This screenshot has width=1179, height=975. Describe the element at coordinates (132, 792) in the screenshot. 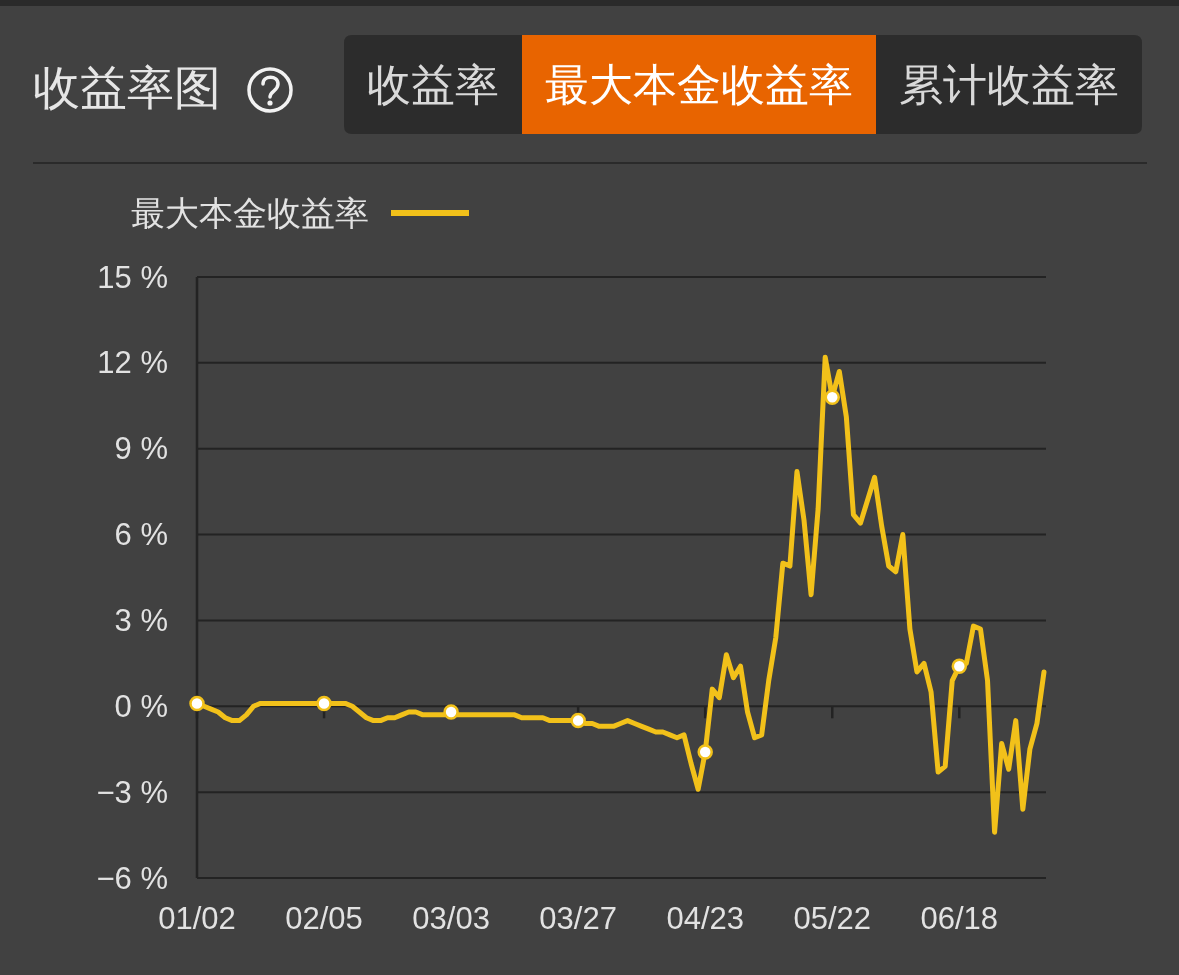

I see `y-tick-label: −3 %` at that location.